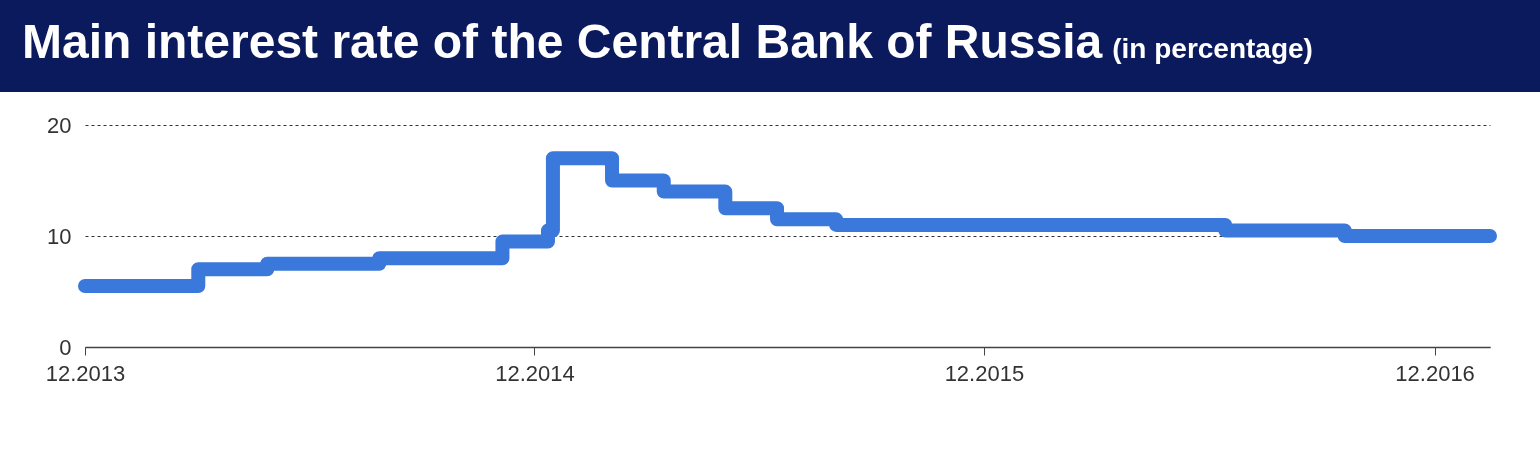 The height and width of the screenshot is (458, 1540). Describe the element at coordinates (65, 347) in the screenshot. I see `y-tick-label: 0` at that location.